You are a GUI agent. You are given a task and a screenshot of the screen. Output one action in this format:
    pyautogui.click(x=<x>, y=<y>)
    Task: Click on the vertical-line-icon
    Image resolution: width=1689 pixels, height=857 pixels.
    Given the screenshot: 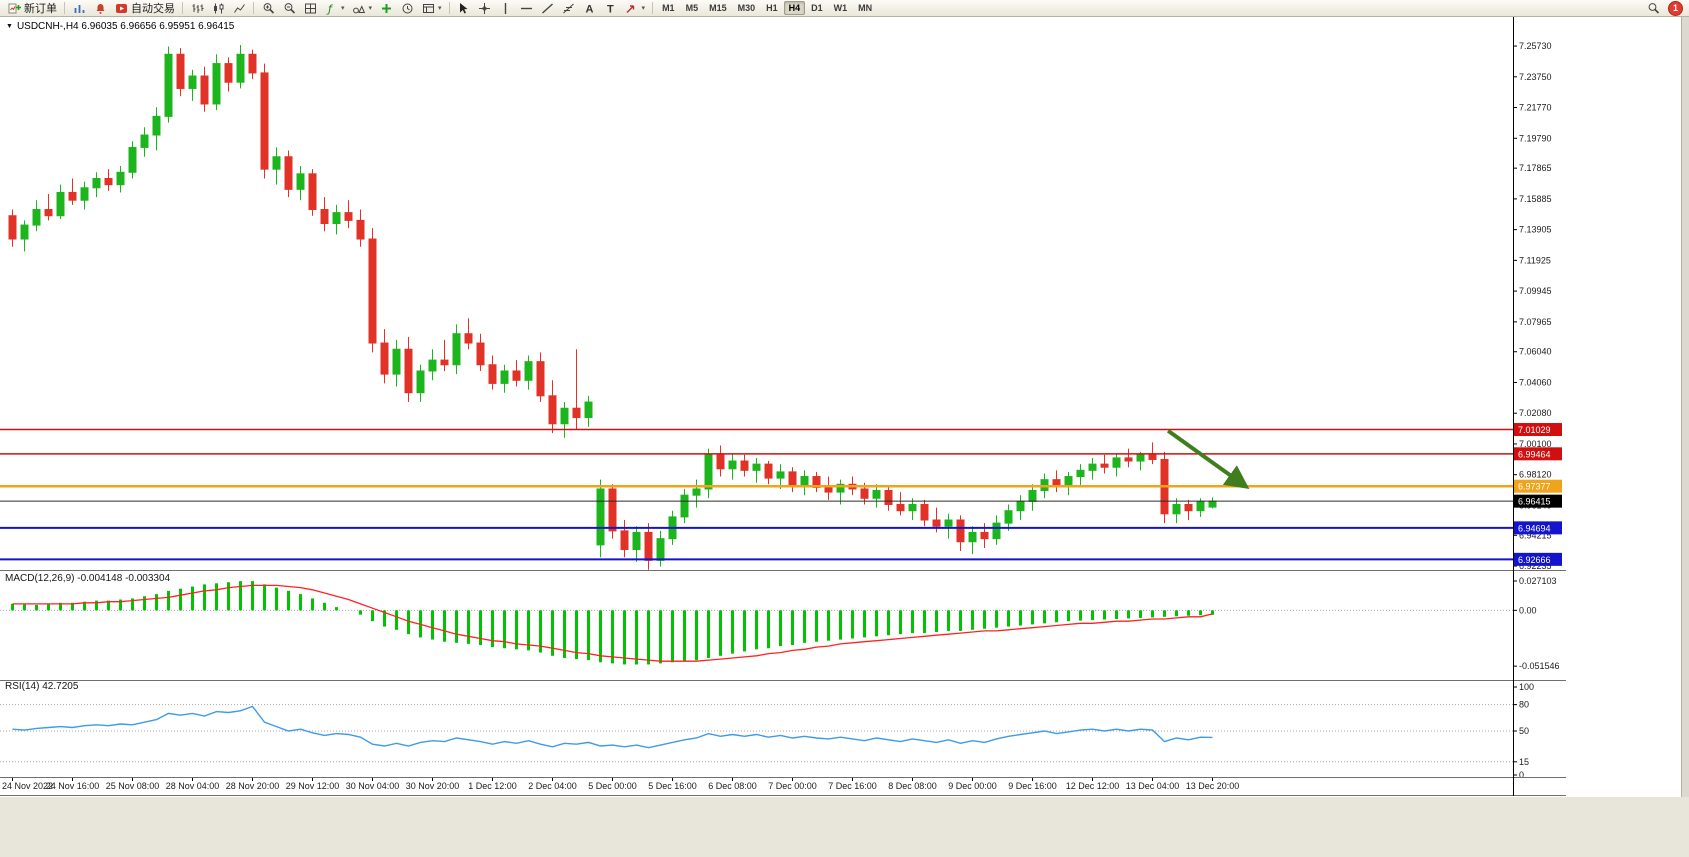 What is the action you would take?
    pyautogui.click(x=506, y=8)
    